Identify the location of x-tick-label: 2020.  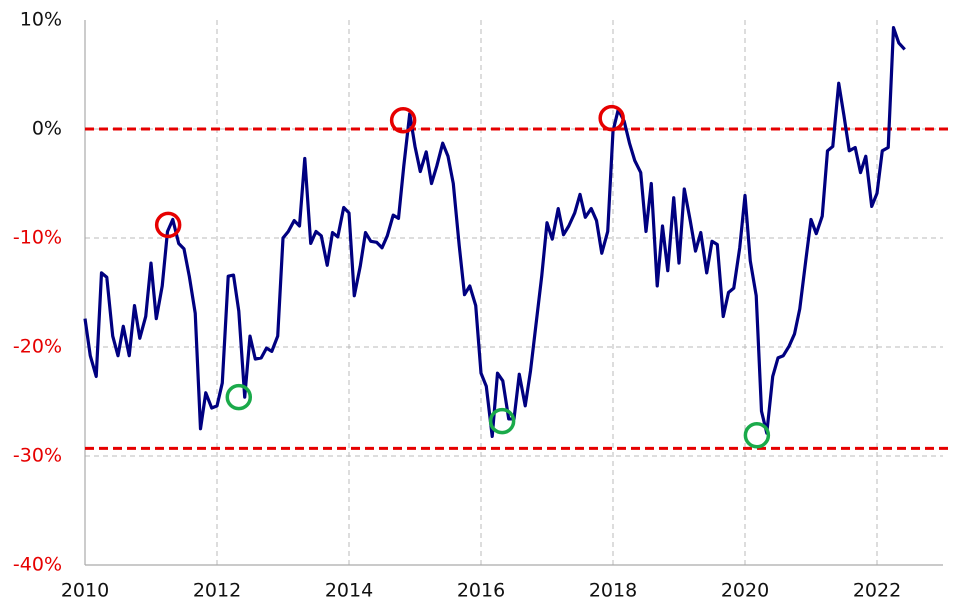
(745, 591).